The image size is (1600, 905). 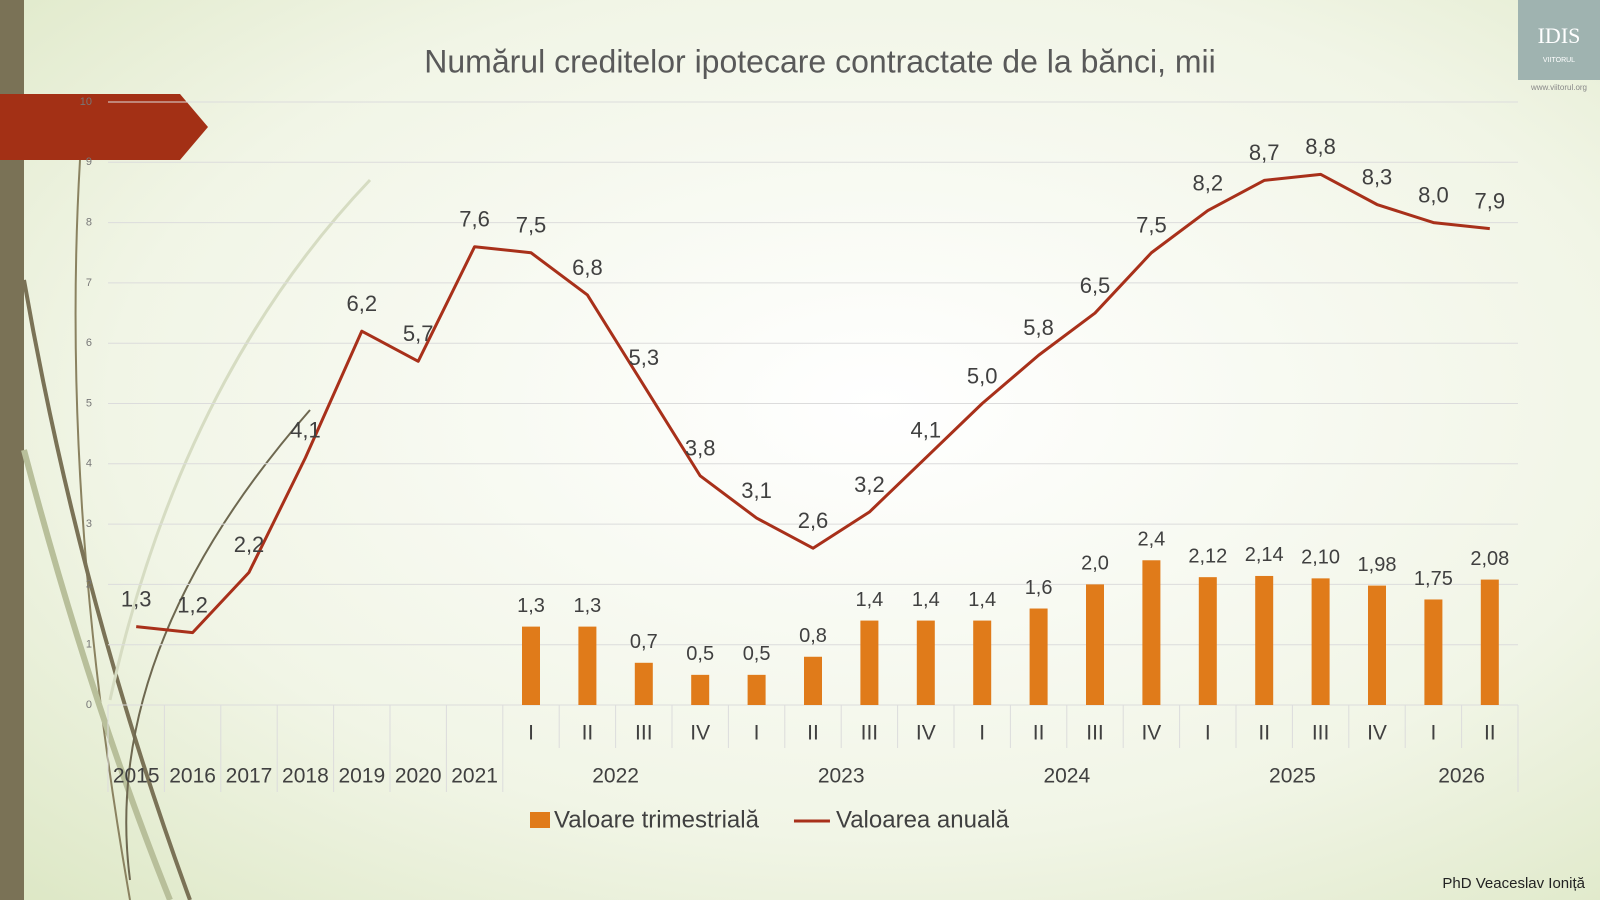 What do you see at coordinates (89, 223) in the screenshot?
I see `y-tick-label: 8` at bounding box center [89, 223].